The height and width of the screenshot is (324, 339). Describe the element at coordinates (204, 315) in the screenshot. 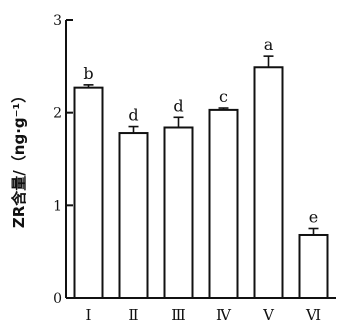

I see `x-tick-labels: Ⅰ Ⅱ Ⅲ Ⅳ Ⅴ Ⅵ` at that location.